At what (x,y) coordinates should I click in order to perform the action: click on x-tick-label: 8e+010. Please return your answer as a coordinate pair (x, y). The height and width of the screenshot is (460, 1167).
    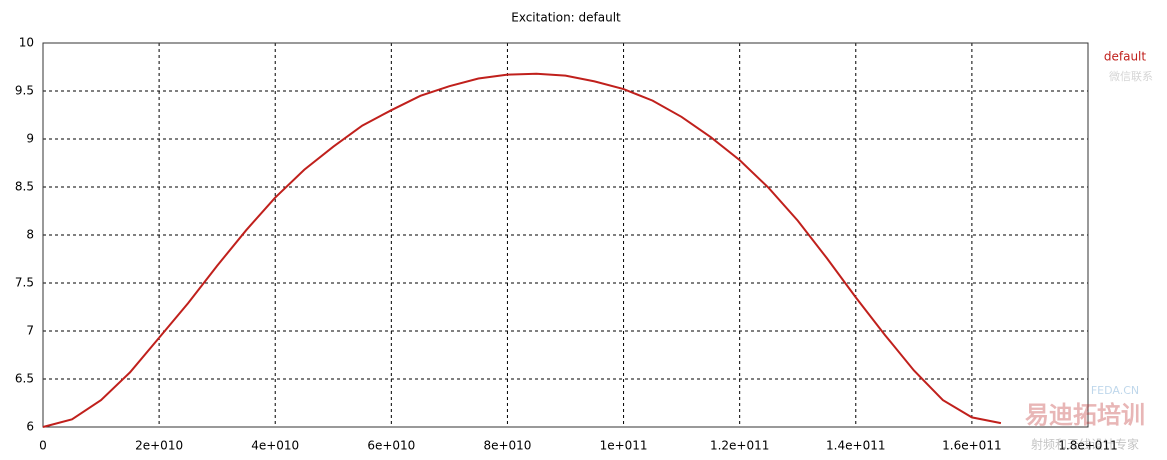
    Looking at the image, I should click on (507, 446).